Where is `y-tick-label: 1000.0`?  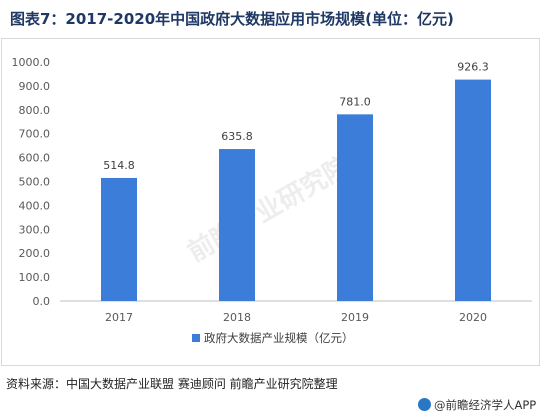
y-tick-label: 1000.0 is located at coordinates (31, 62).